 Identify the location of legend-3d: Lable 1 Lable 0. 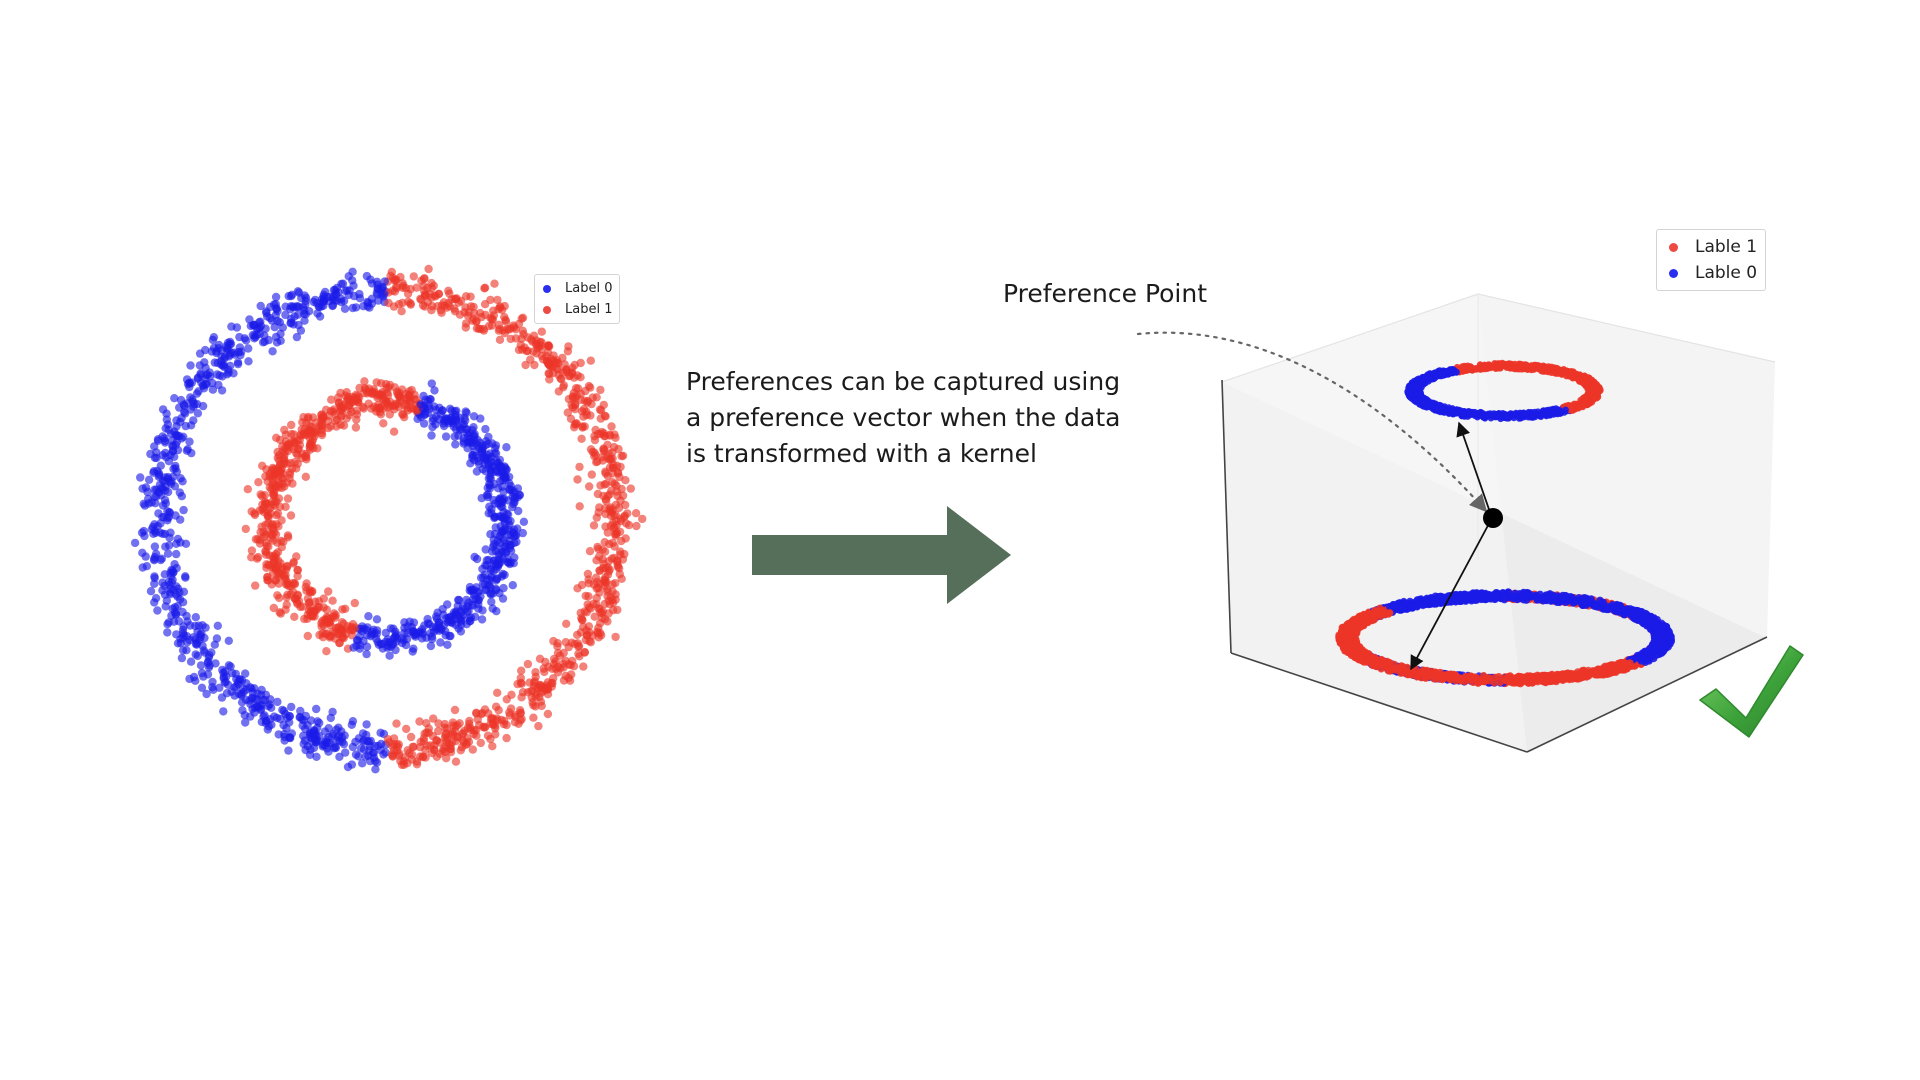
(1711, 260).